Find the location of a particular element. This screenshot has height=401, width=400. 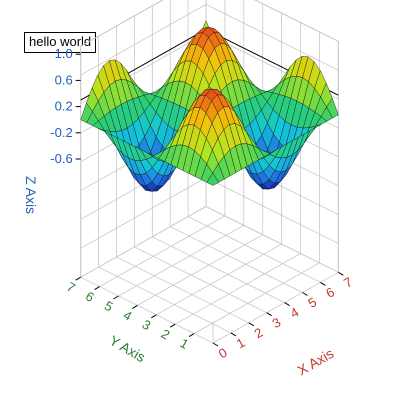

x-tick-label: 7 is located at coordinates (348, 282).